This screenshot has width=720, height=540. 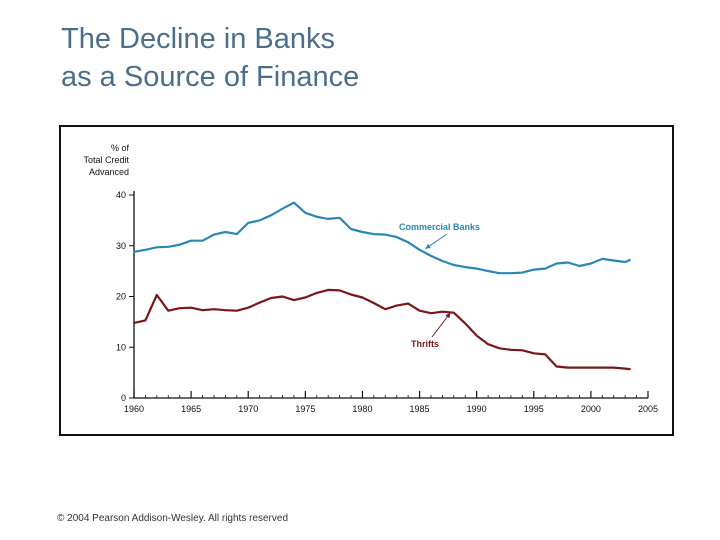 What do you see at coordinates (477, 409) in the screenshot?
I see `x-tick-label: 1990` at bounding box center [477, 409].